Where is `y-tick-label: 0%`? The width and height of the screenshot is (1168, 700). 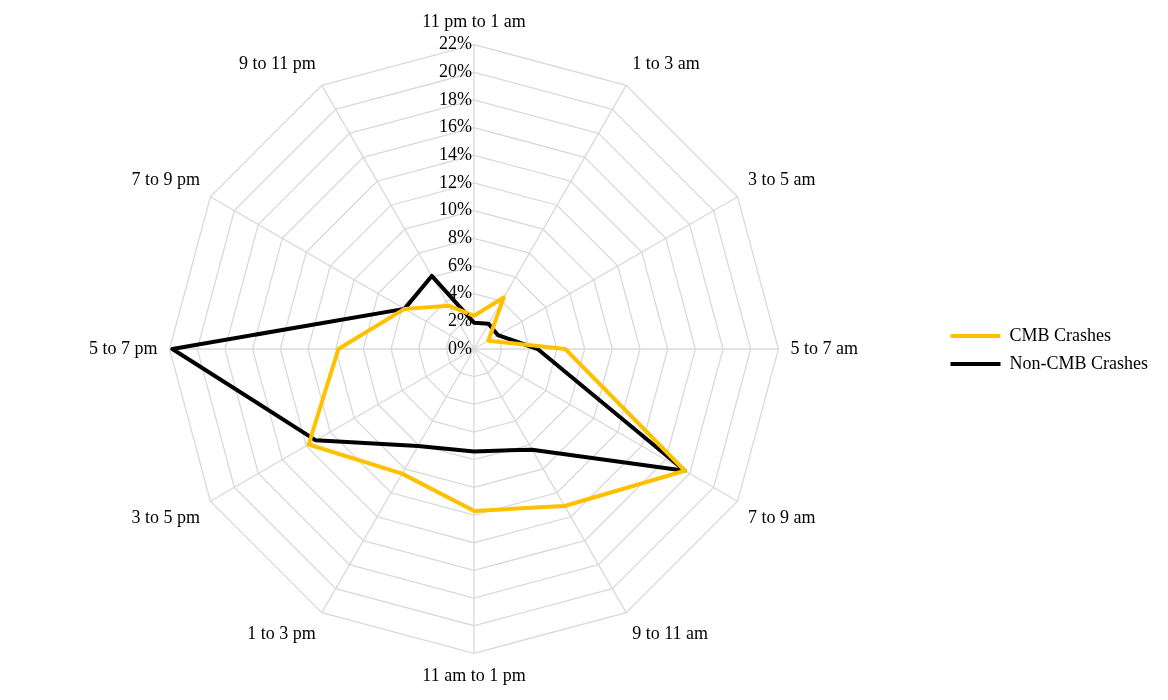 y-tick-label: 0% is located at coordinates (460, 347).